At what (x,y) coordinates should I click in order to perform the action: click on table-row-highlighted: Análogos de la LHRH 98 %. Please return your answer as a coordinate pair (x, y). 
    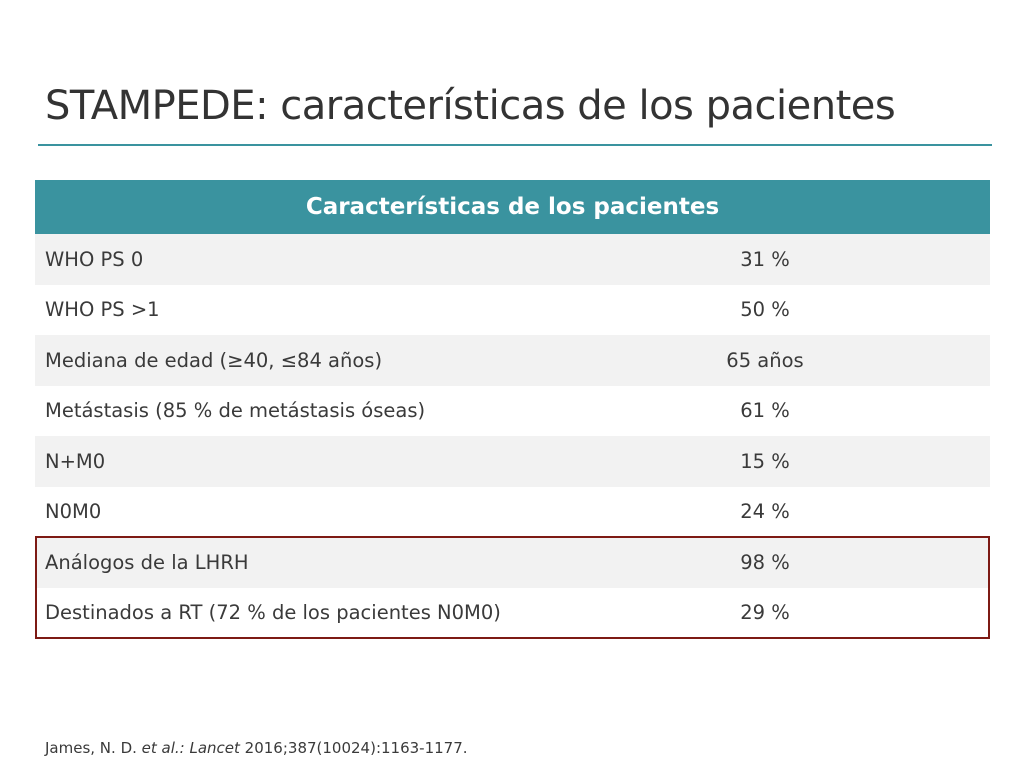
    Looking at the image, I should click on (512, 562).